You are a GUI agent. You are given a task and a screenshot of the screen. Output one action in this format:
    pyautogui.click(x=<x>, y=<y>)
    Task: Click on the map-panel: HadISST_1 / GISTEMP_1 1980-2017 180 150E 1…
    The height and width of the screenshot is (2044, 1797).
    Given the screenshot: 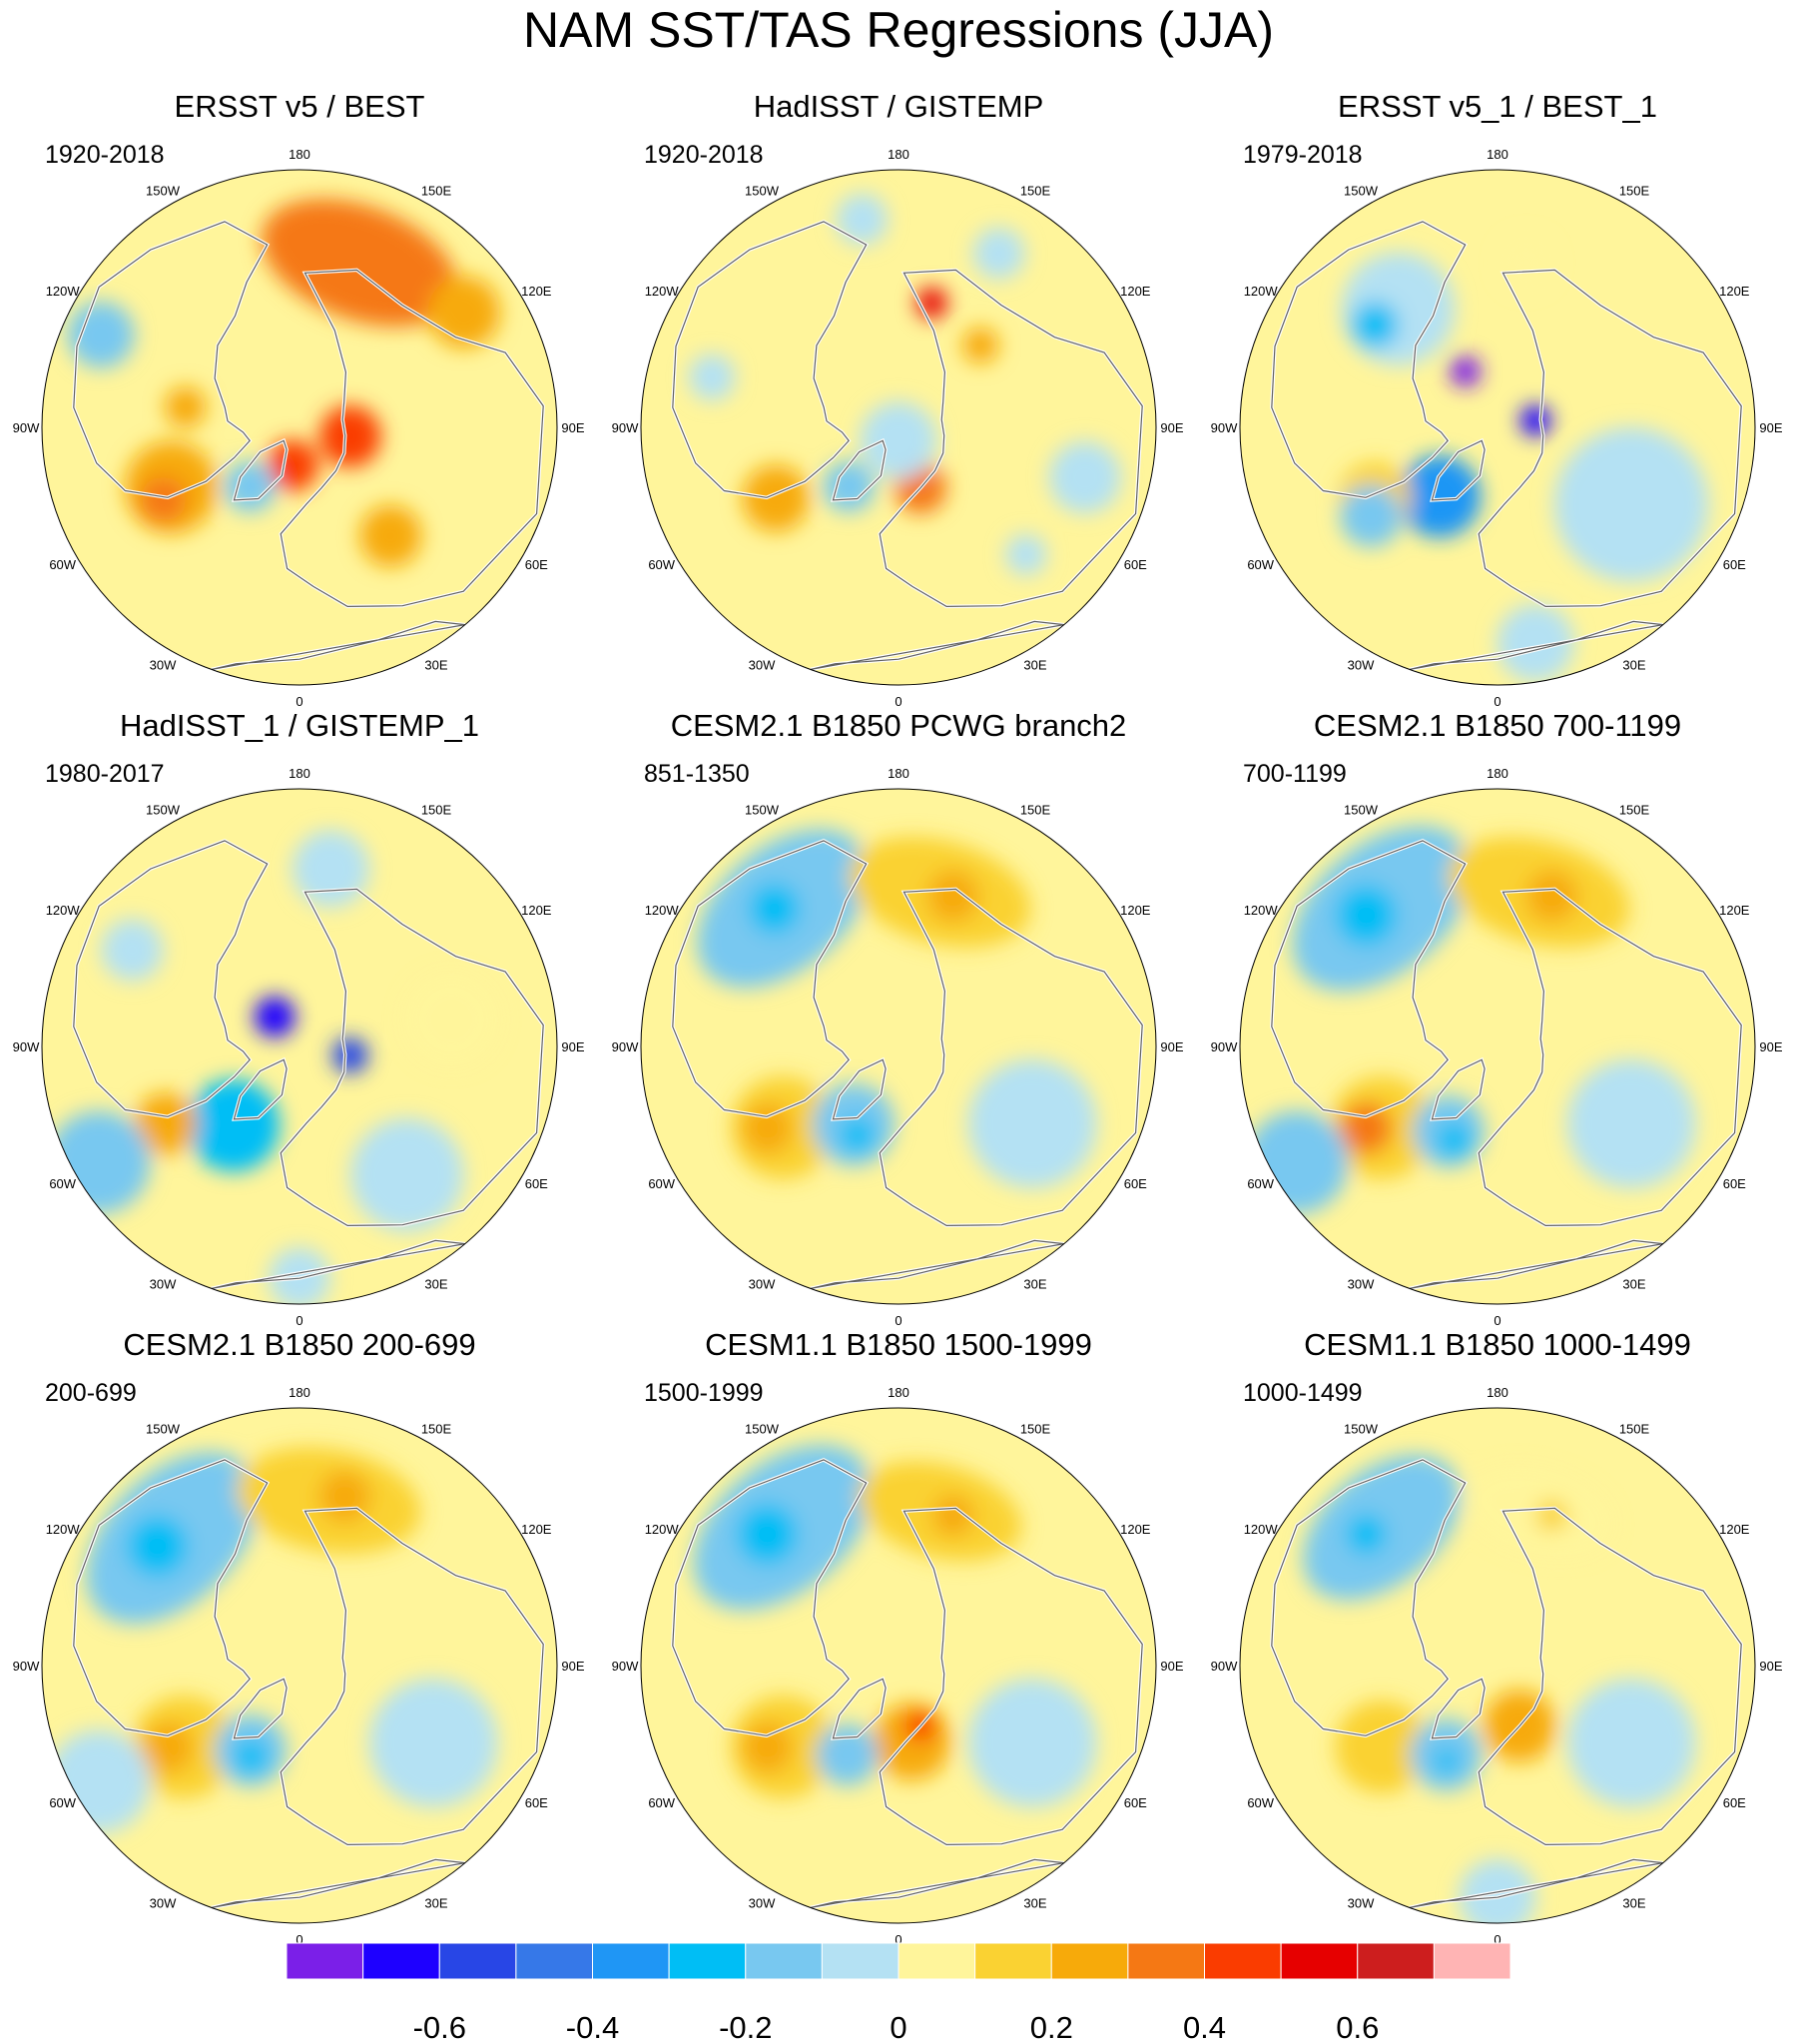 What is the action you would take?
    pyautogui.click(x=299, y=1016)
    